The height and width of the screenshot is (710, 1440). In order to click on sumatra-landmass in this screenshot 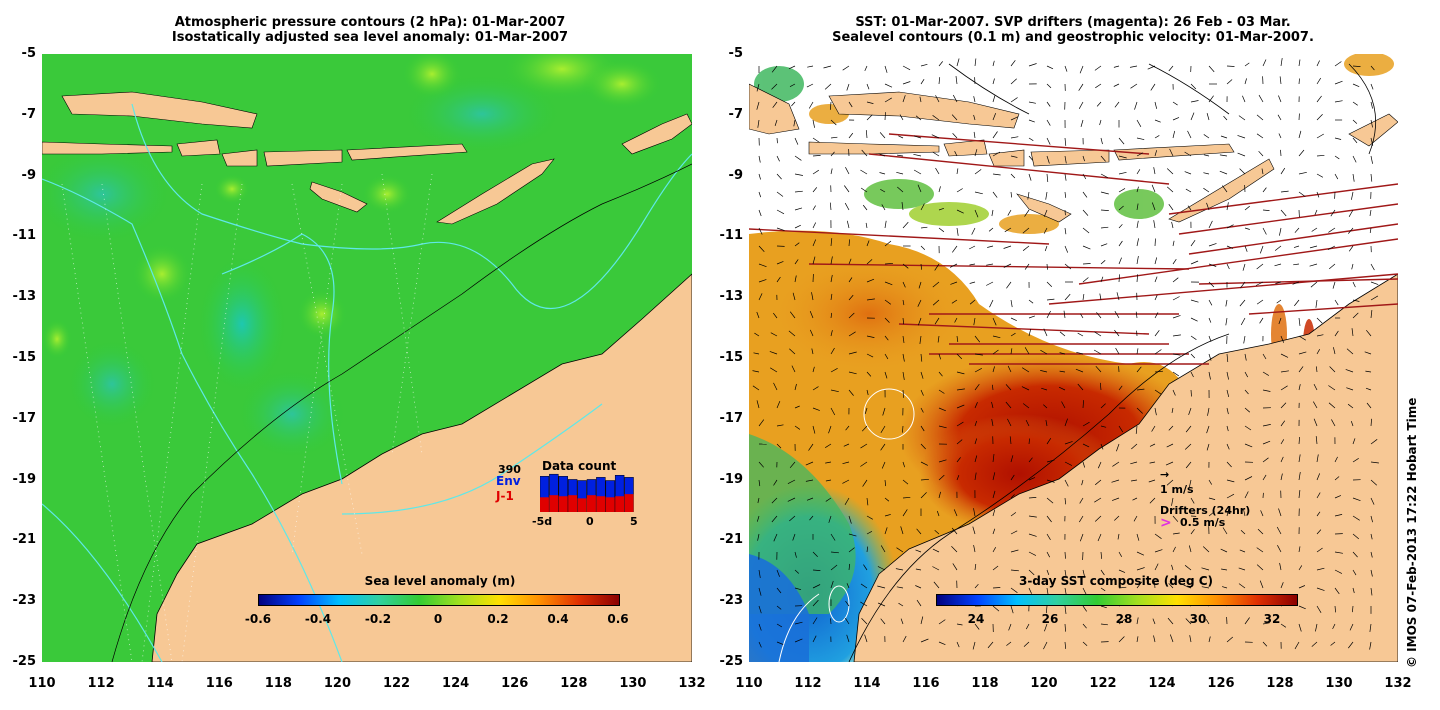, I will do `click(774, 109)`.